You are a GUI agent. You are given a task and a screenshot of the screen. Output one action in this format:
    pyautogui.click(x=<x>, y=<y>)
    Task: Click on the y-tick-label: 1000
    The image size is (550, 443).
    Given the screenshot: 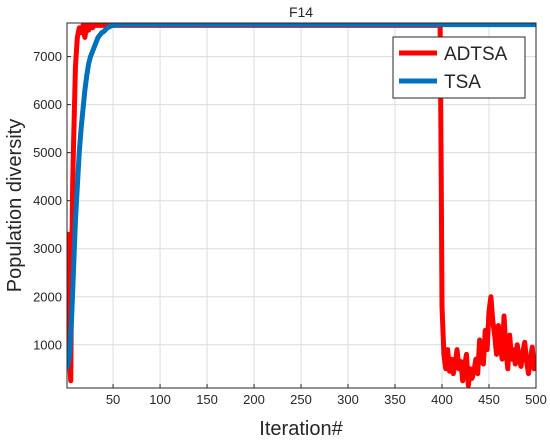 What is the action you would take?
    pyautogui.click(x=47, y=344)
    